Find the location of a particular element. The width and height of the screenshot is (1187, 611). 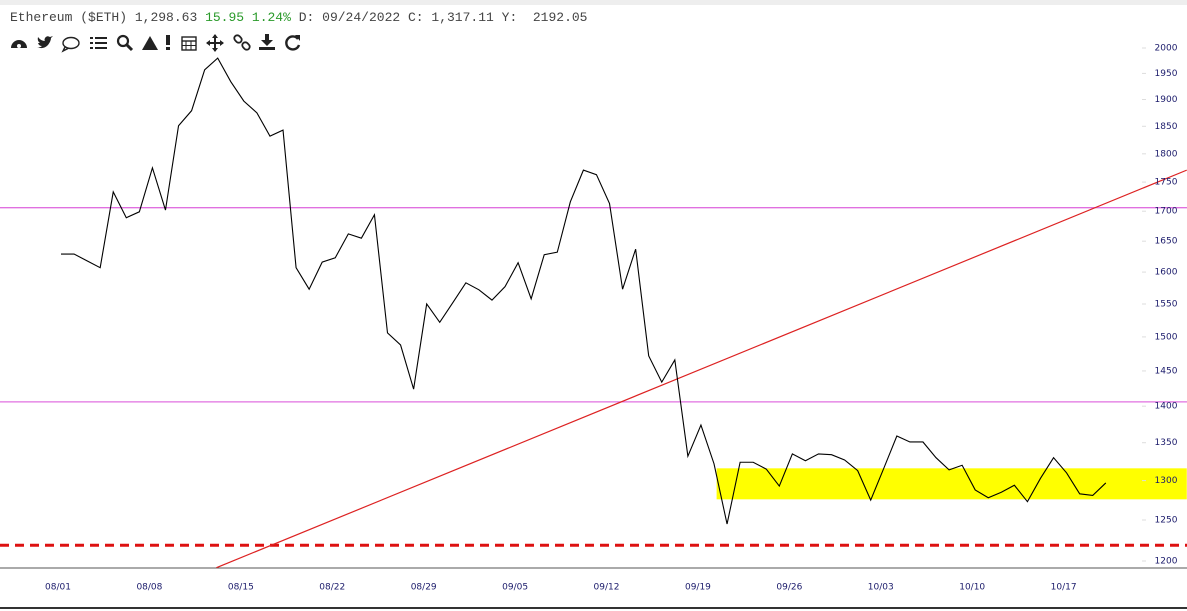

y-tick-label: 1400 is located at coordinates (1166, 407).